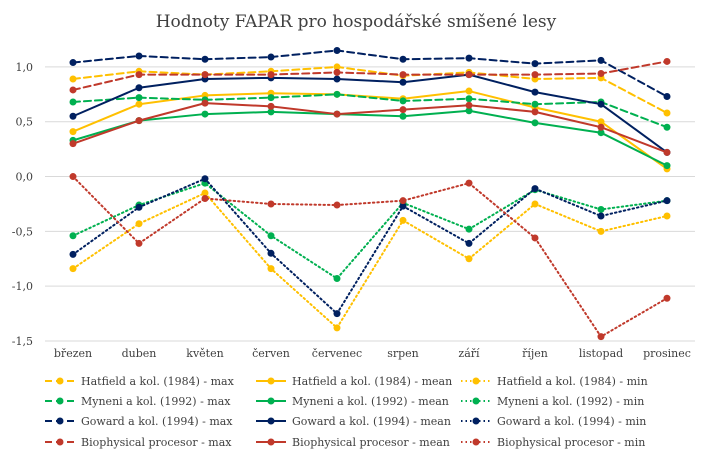 The image size is (712, 466). What do you see at coordinates (157, 421) in the screenshot?
I see `legend-label: Goward a kol. (1994) - max` at bounding box center [157, 421].